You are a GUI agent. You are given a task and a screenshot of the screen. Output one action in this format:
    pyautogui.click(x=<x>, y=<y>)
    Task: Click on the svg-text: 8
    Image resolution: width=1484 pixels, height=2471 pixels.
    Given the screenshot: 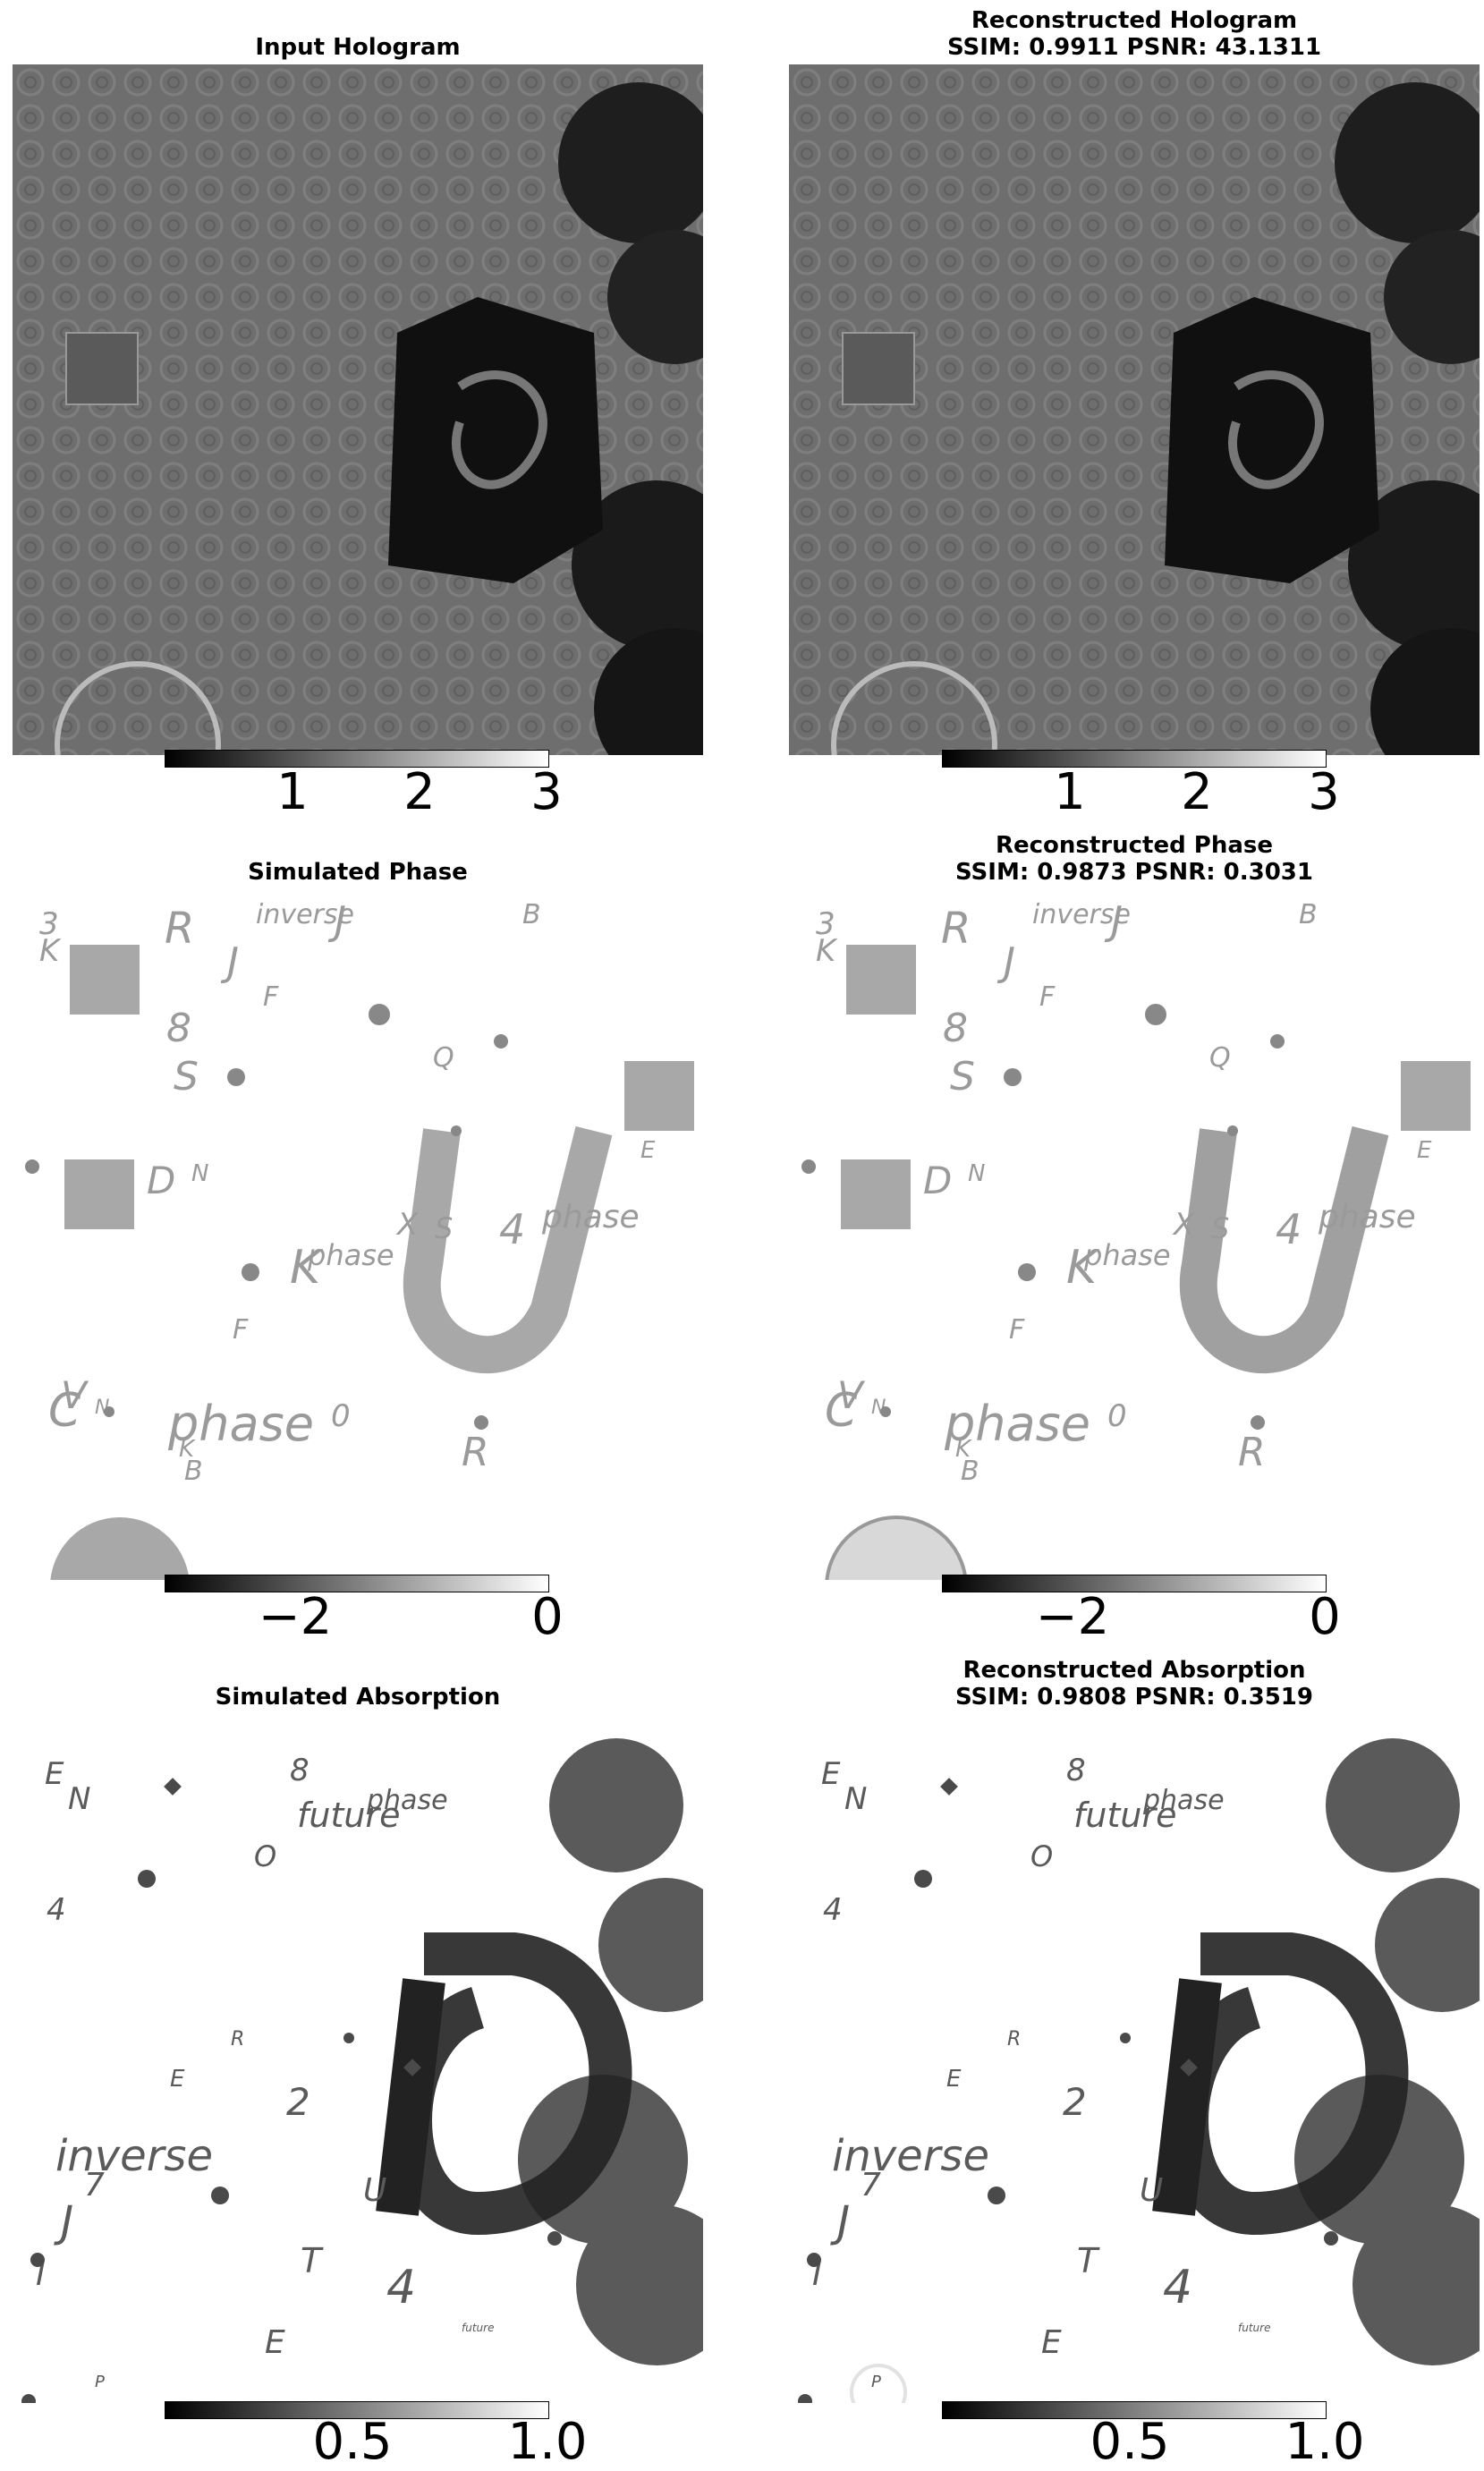 What is the action you would take?
    pyautogui.click(x=1076, y=1770)
    